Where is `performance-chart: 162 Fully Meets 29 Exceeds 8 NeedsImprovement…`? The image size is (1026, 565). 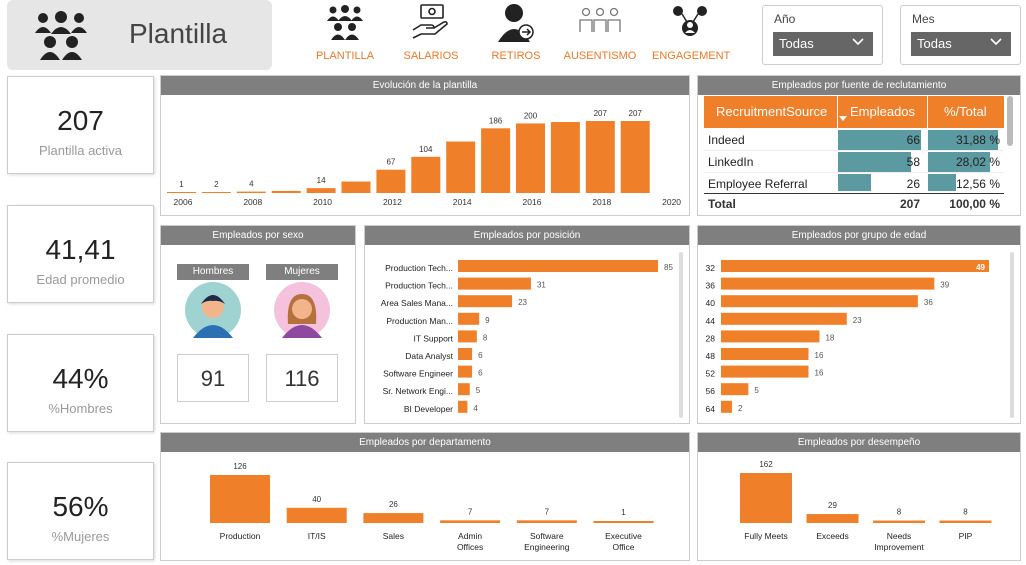 performance-chart: 162 Fully Meets 29 Exceeds 8 NeedsImprovement… is located at coordinates (866, 506).